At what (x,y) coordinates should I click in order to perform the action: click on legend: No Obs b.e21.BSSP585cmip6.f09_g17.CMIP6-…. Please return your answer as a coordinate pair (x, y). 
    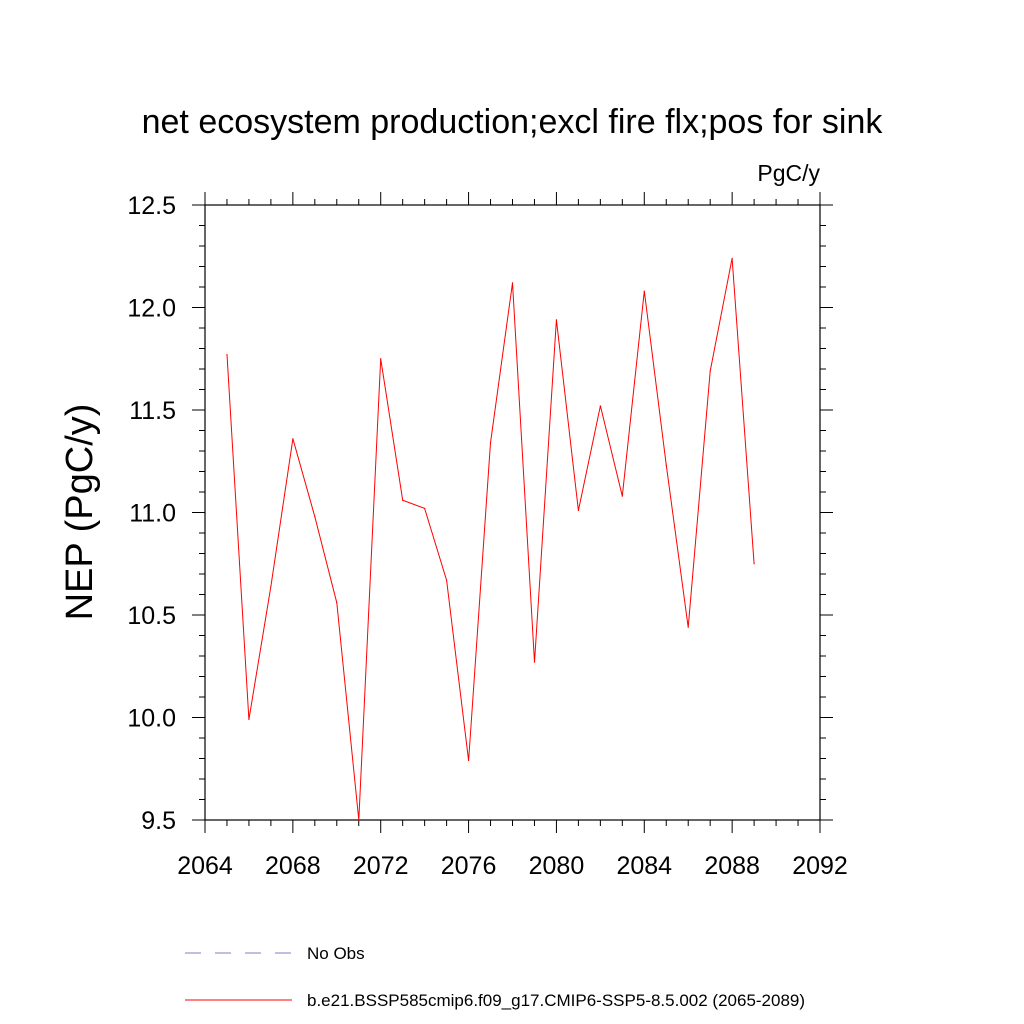
    Looking at the image, I should click on (495, 977).